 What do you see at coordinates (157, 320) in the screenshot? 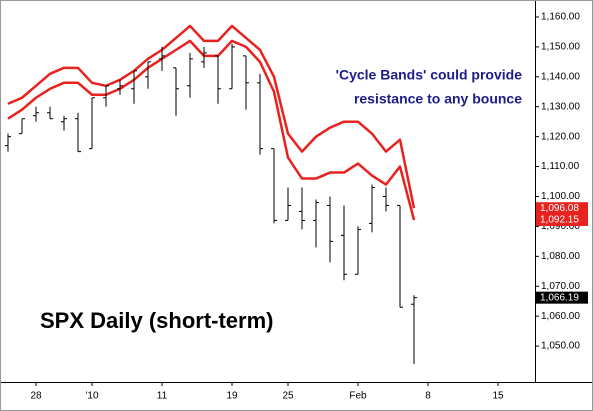
I see `chart-title: SPX Daily (short-term)` at bounding box center [157, 320].